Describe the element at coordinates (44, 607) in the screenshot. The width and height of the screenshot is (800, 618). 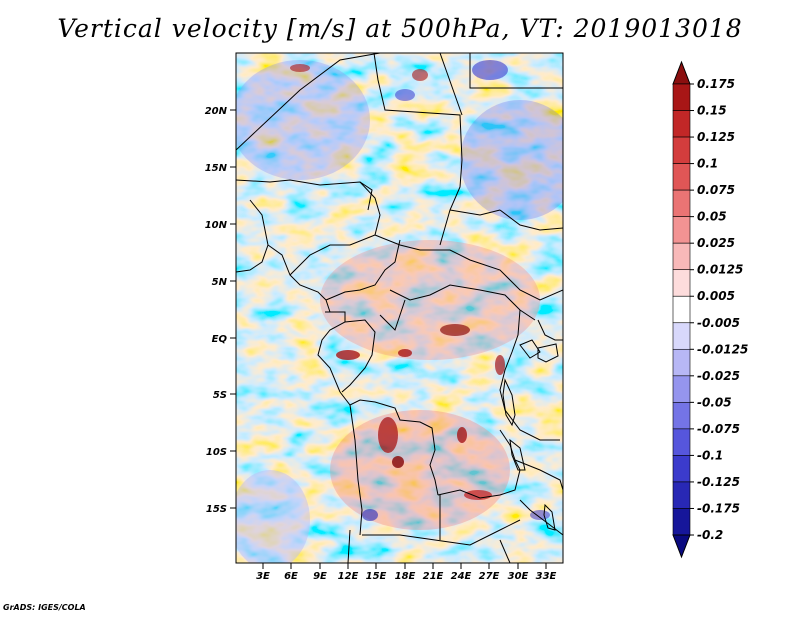
I see `grads-credit: GrADS: IGES/COLA` at that location.